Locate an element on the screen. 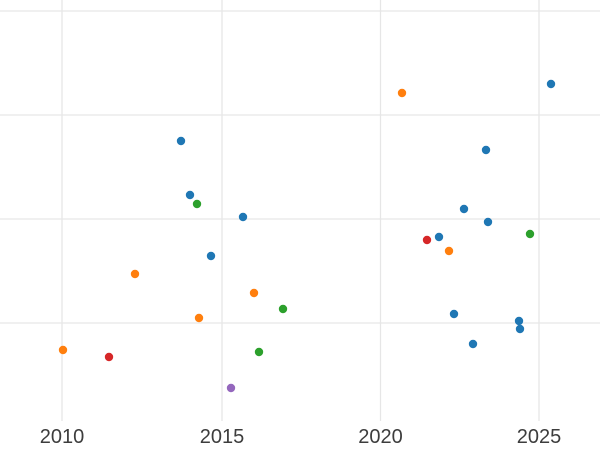 Image resolution: width=600 pixels, height=450 pixels. x-tick-marks is located at coordinates (300, 418).